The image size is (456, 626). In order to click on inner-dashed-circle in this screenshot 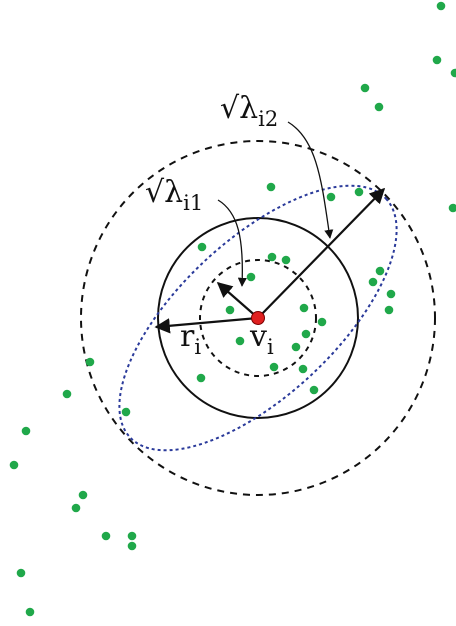, I will do `click(258, 318)`.